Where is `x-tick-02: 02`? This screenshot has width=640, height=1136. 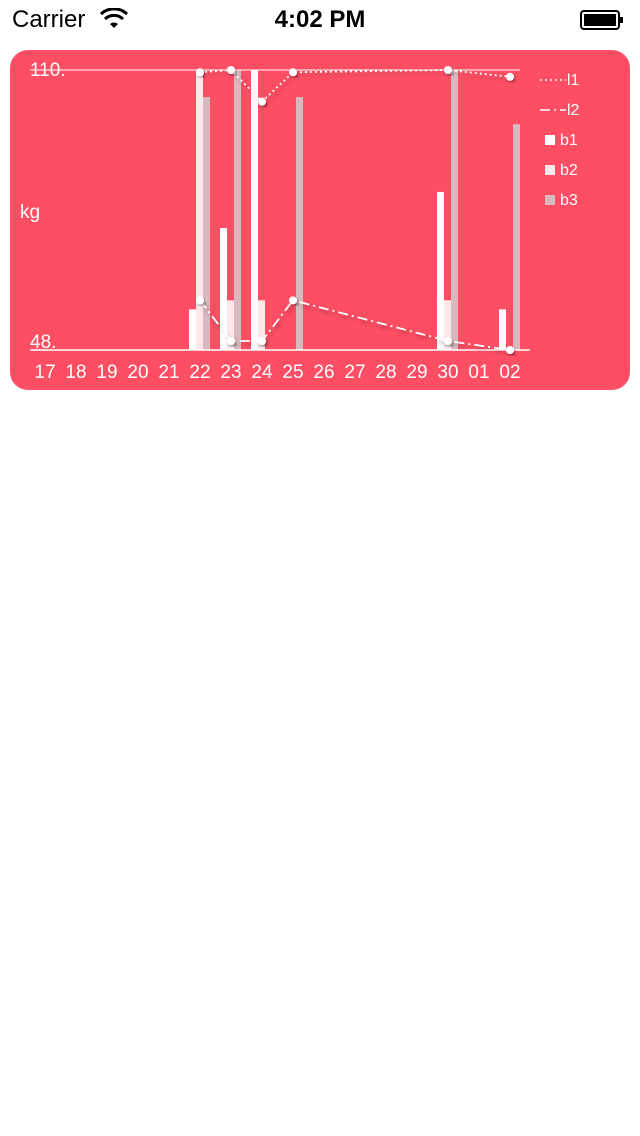 x-tick-02: 02 is located at coordinates (509, 372).